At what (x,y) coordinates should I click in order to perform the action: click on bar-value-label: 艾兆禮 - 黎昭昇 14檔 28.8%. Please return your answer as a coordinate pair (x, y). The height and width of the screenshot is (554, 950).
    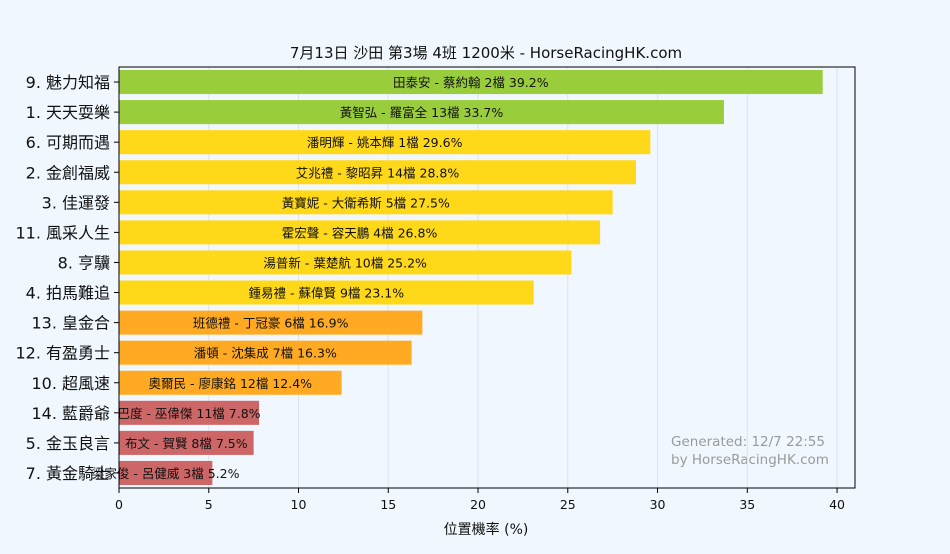
    Looking at the image, I should click on (378, 172).